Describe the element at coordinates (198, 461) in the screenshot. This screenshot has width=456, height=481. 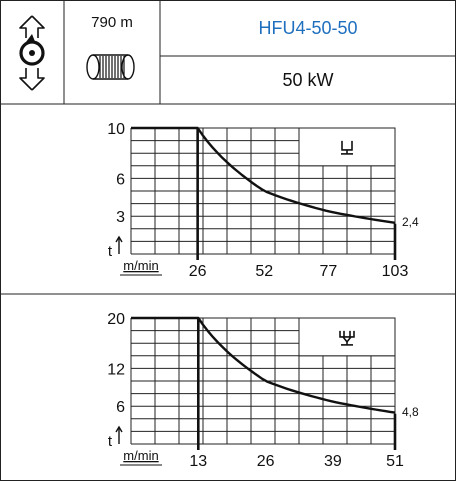
I see `x-tick-label: 13` at that location.